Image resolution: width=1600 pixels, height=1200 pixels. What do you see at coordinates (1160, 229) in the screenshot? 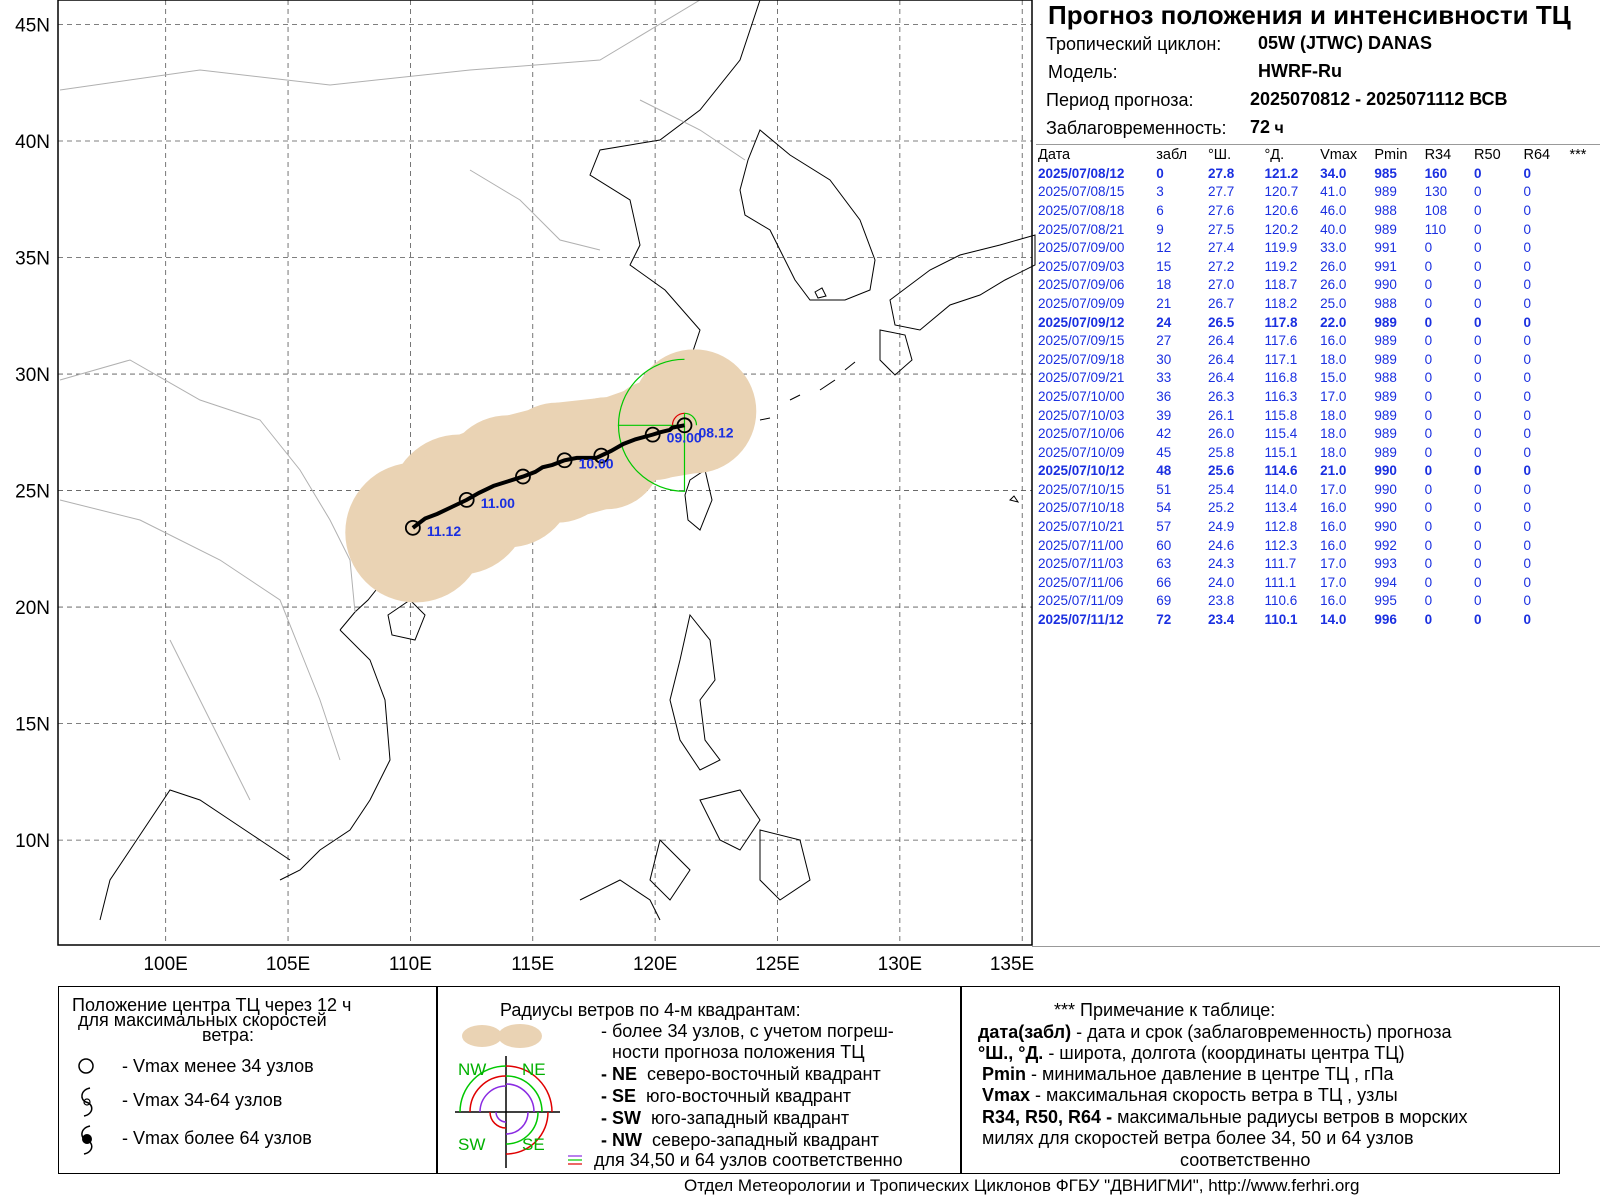
I see `table-cell: 9` at bounding box center [1160, 229].